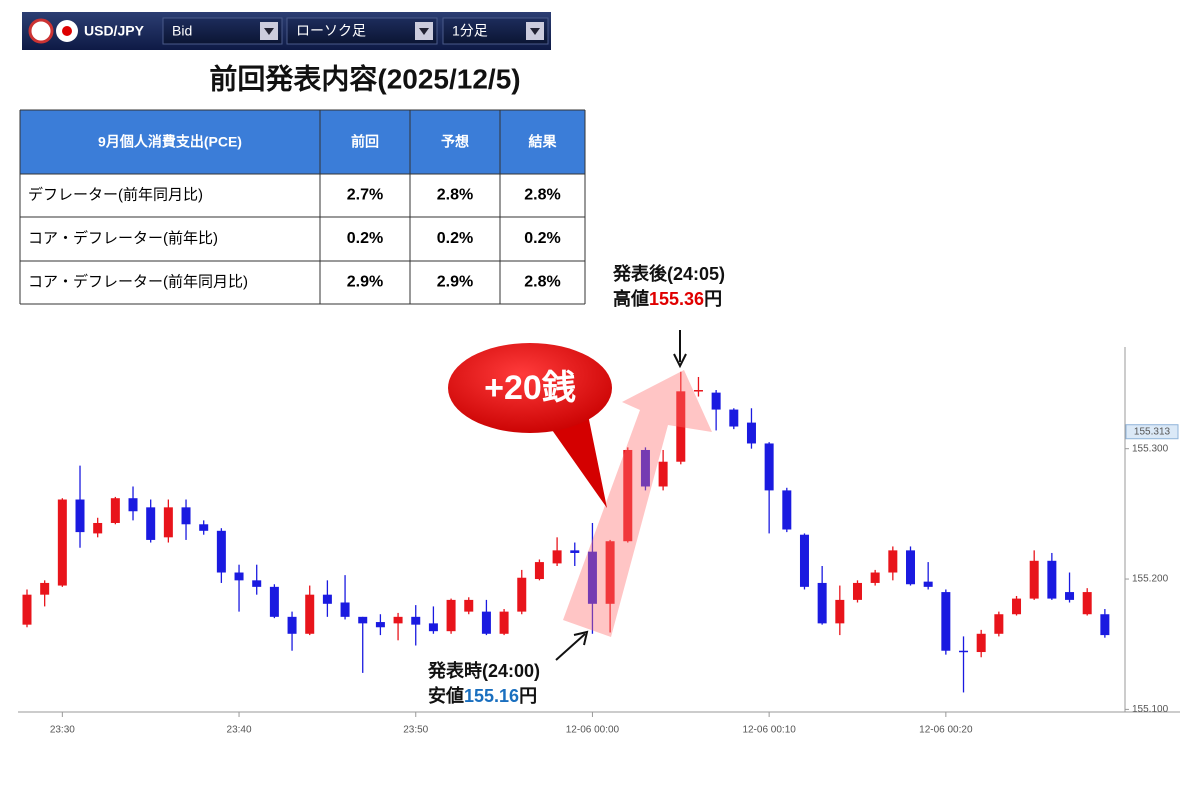 The height and width of the screenshot is (790, 1200). Describe the element at coordinates (364, 78) in the screenshot. I see `title: 前回発表内容(2025/12/5)` at that location.